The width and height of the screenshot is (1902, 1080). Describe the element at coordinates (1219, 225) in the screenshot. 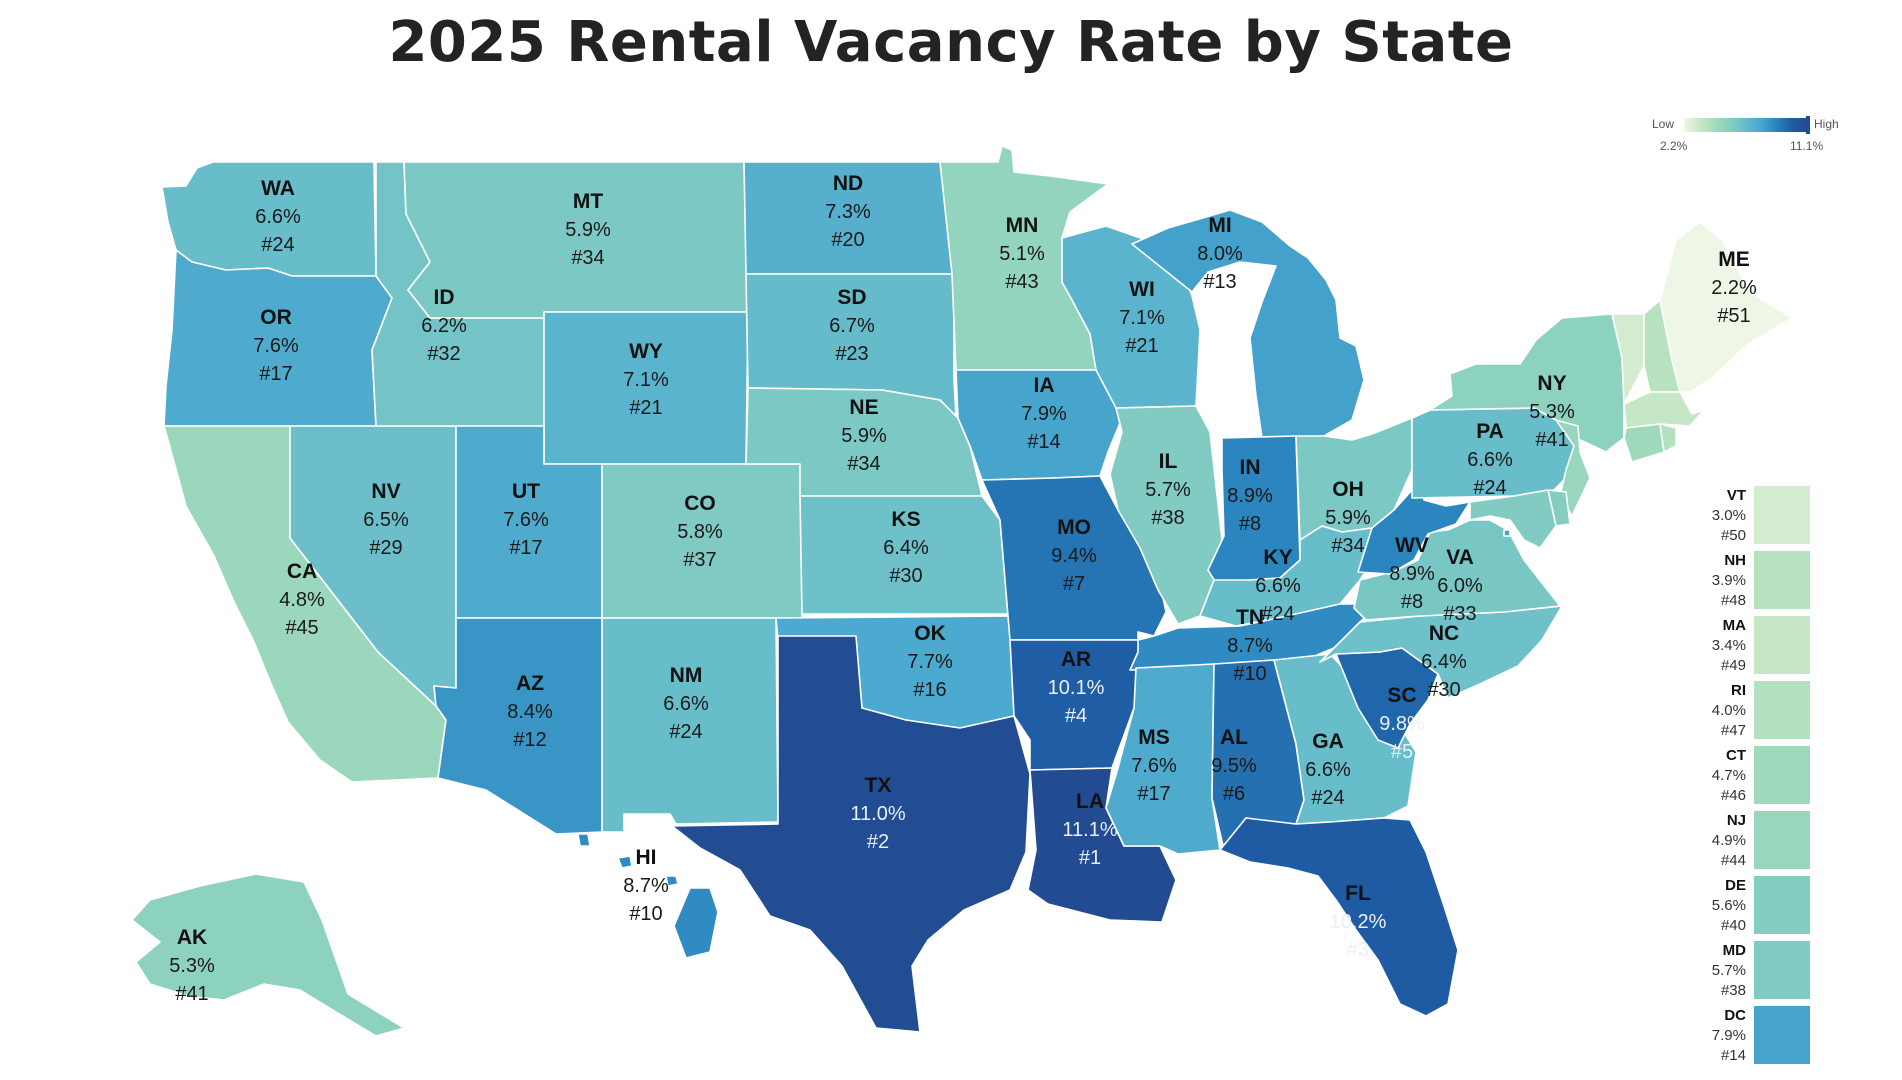

I see `state-abbr: MI` at that location.